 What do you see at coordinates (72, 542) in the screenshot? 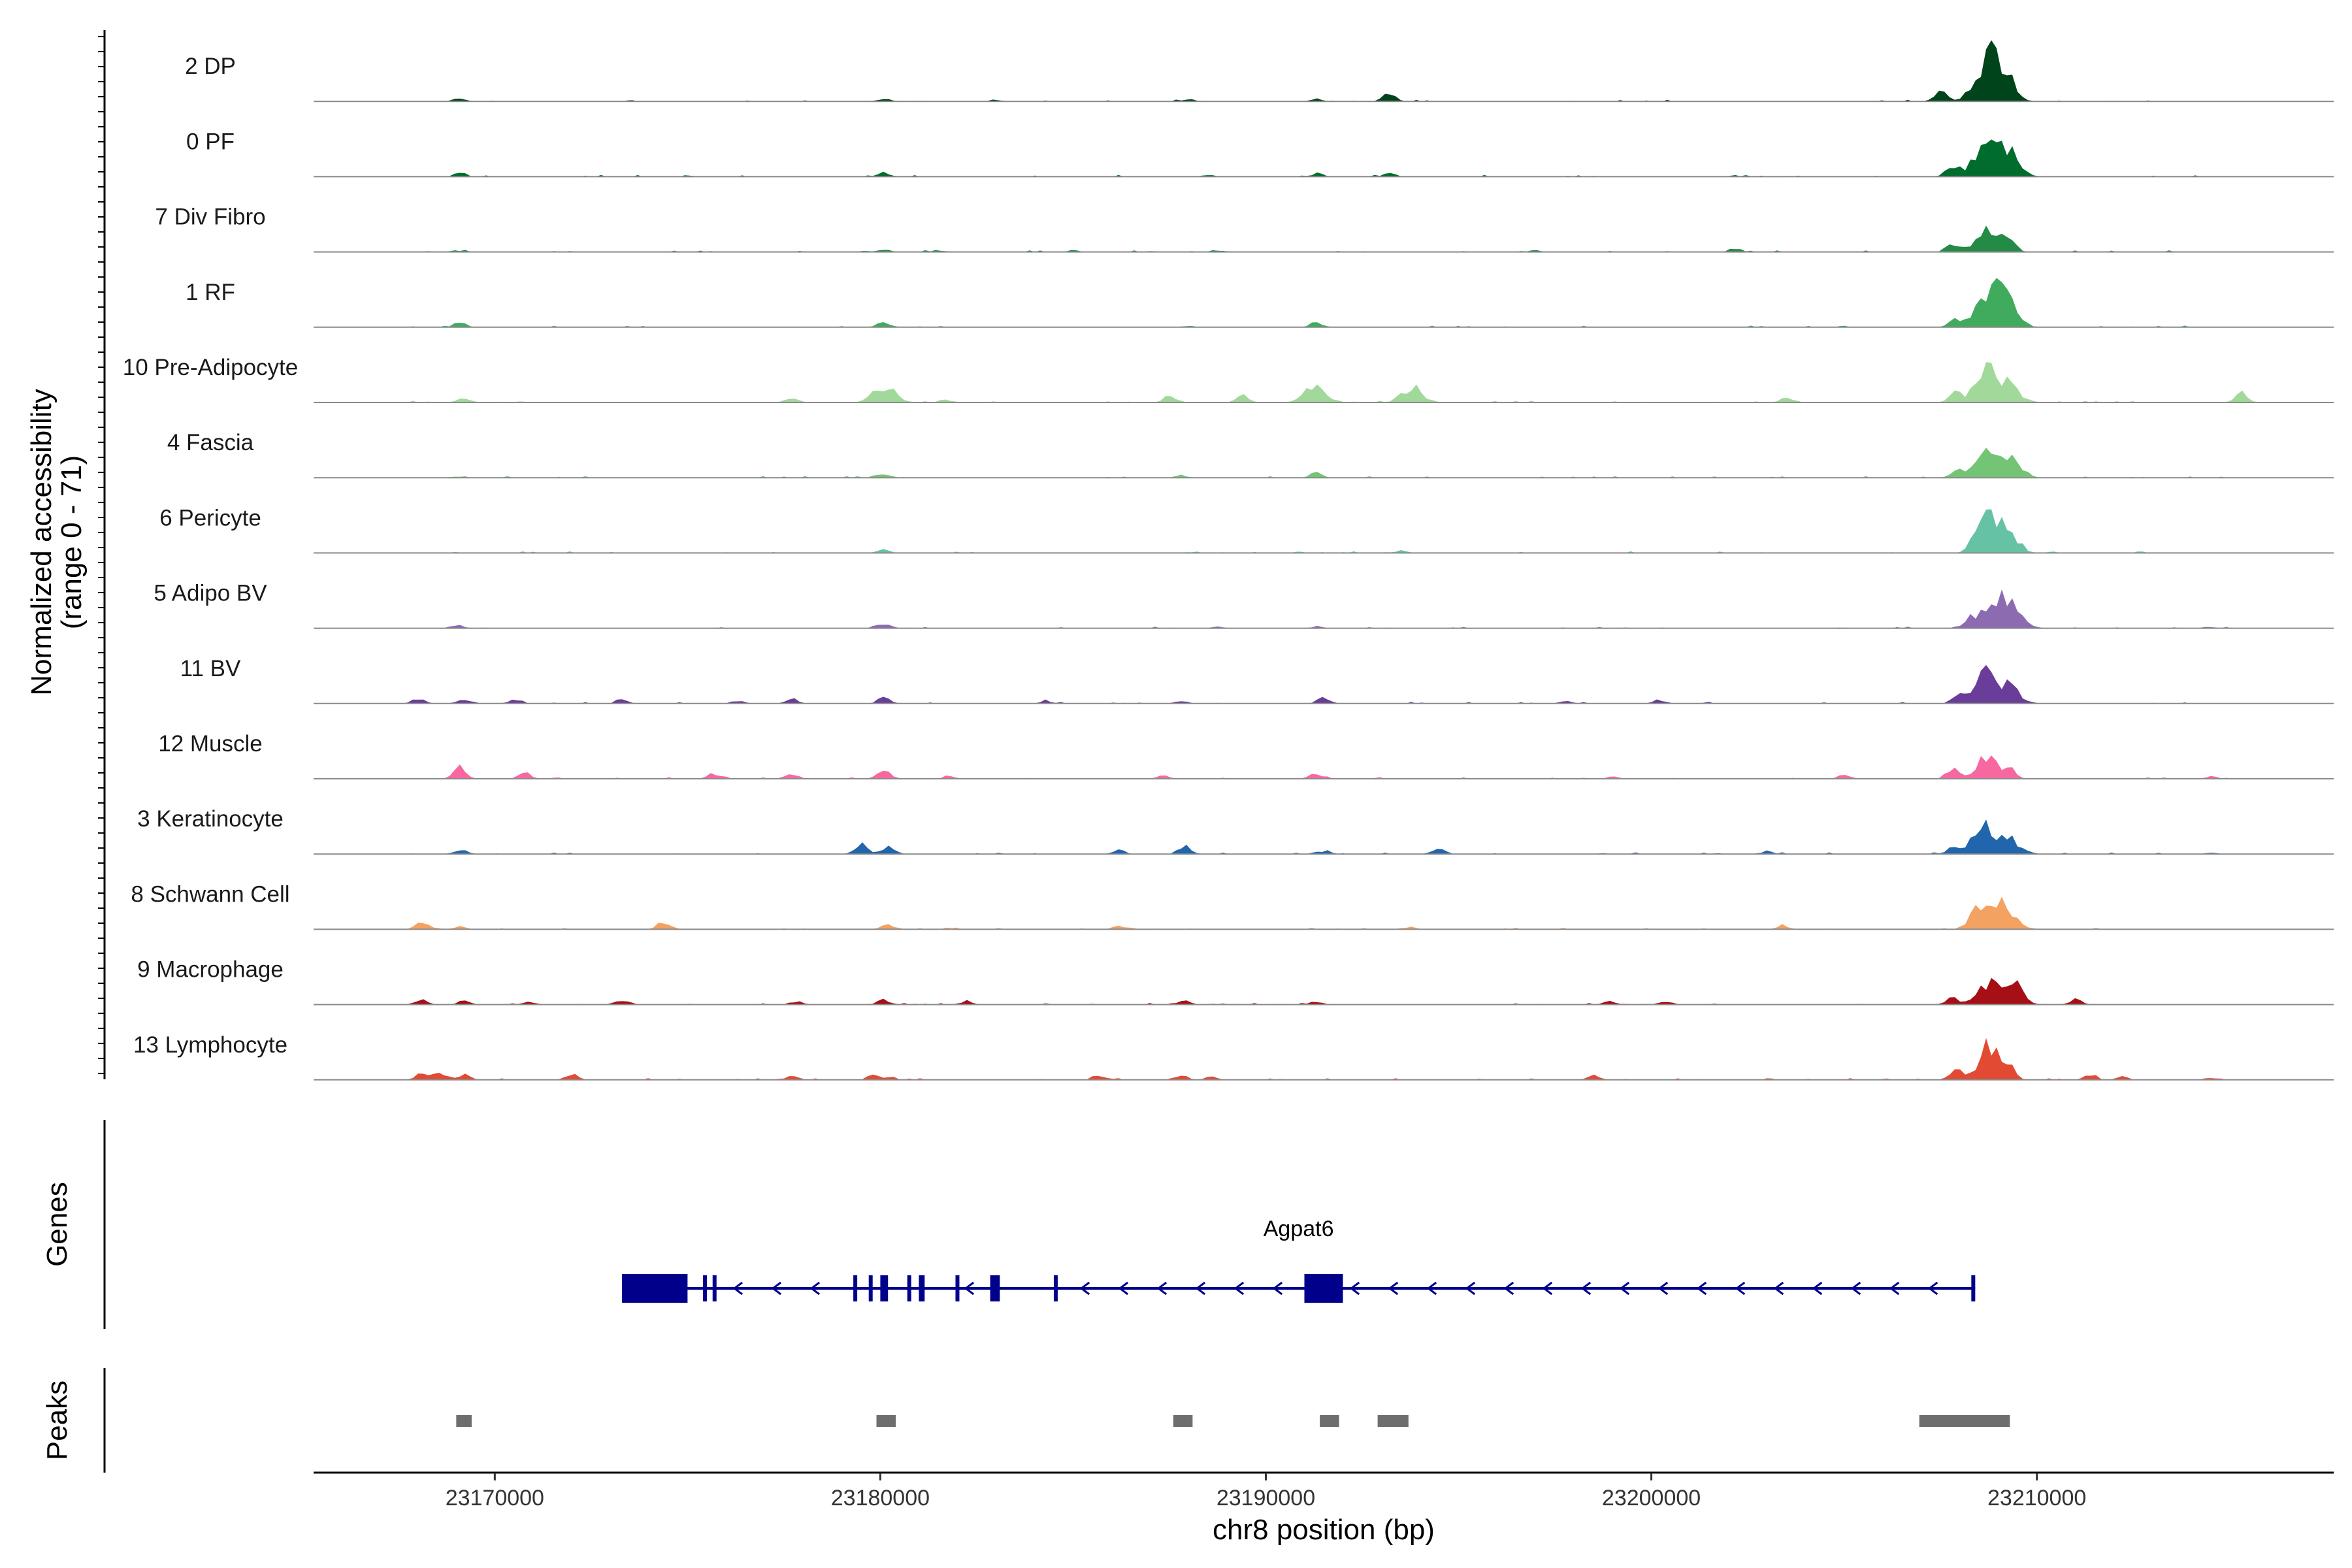
I see `y-axis-title-line2: (range 0 - 71)` at bounding box center [72, 542].